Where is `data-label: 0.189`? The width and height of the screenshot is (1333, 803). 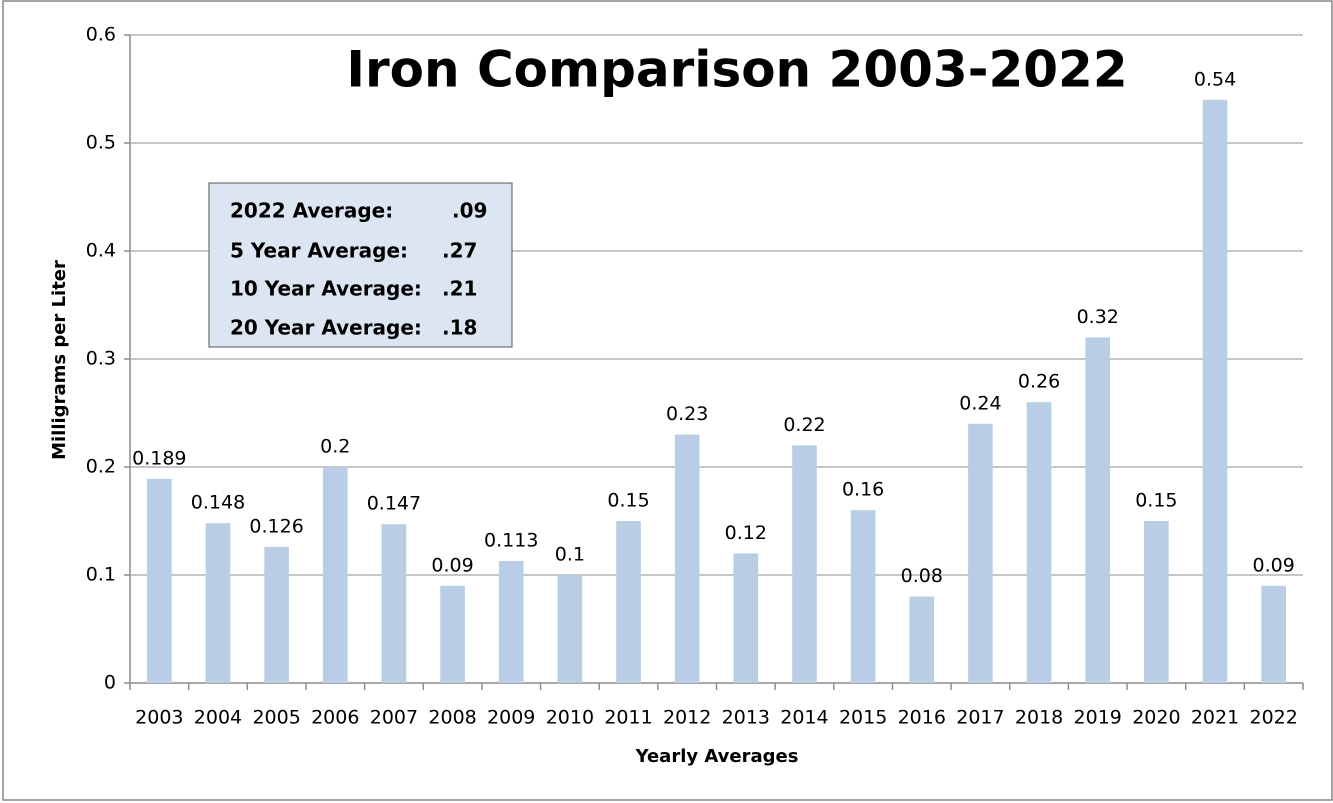
data-label: 0.189 is located at coordinates (159, 458).